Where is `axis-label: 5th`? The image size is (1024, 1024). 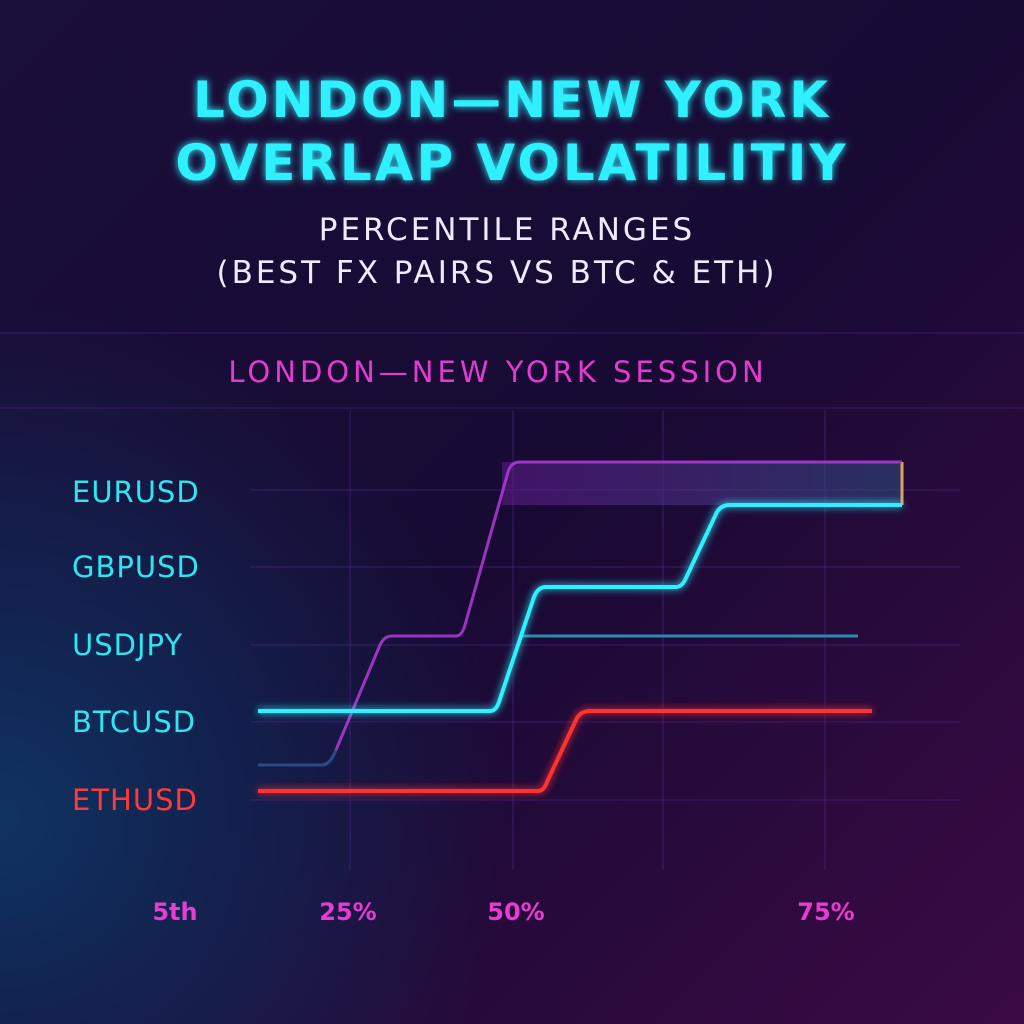
axis-label: 5th is located at coordinates (174, 912).